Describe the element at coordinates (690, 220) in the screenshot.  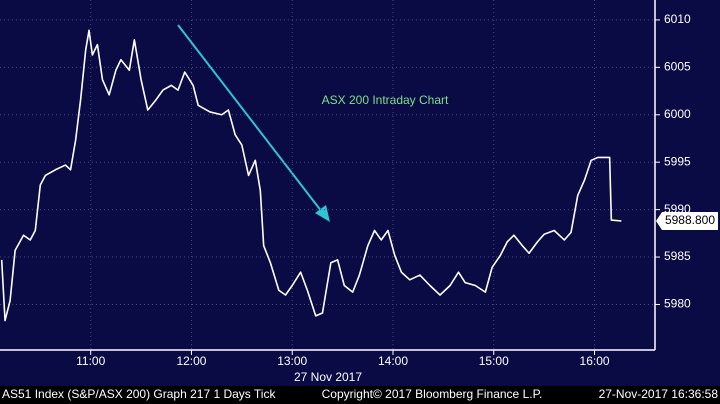
I see `last-price-label: 5988.800` at that location.